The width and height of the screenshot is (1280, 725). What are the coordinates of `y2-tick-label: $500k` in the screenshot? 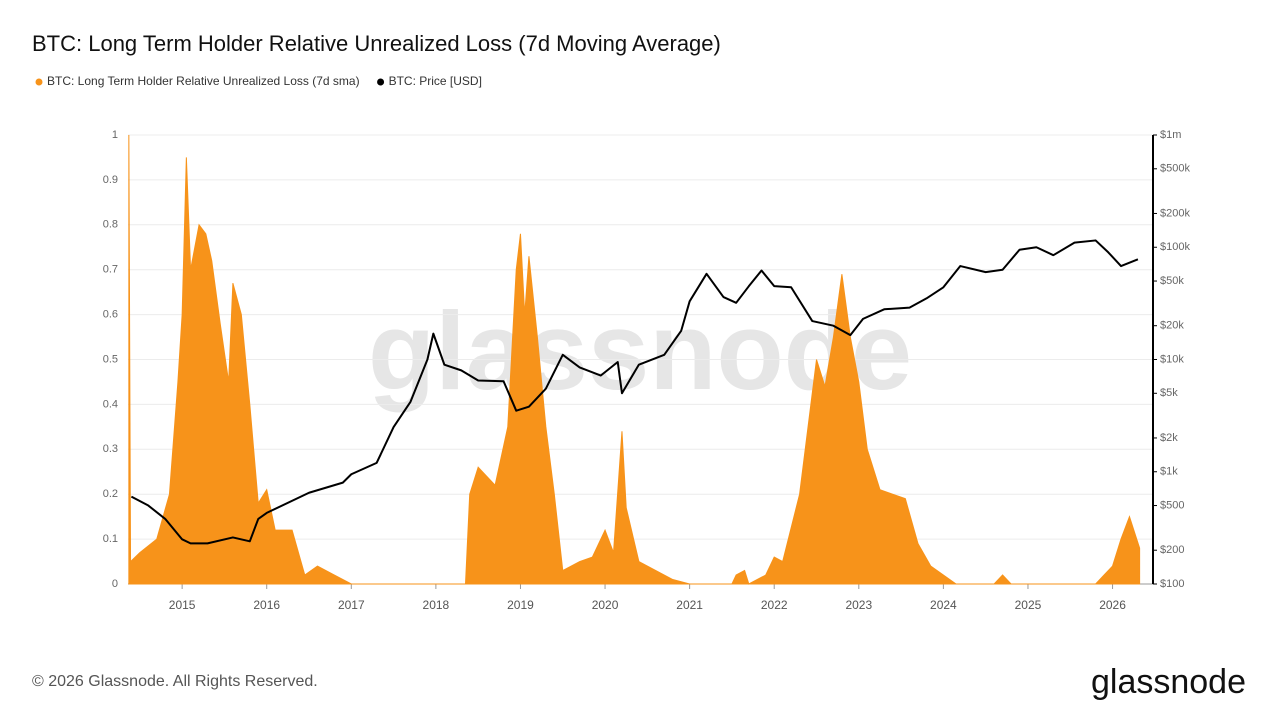 It's located at (1175, 169).